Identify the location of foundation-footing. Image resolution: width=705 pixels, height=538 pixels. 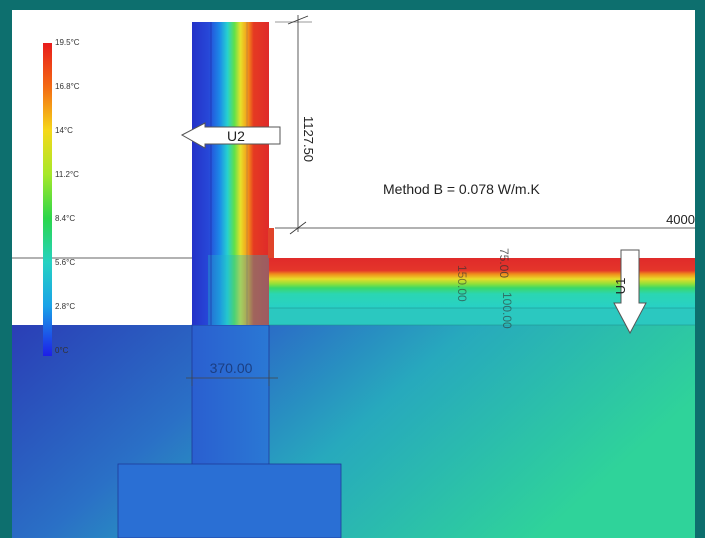
(229, 500).